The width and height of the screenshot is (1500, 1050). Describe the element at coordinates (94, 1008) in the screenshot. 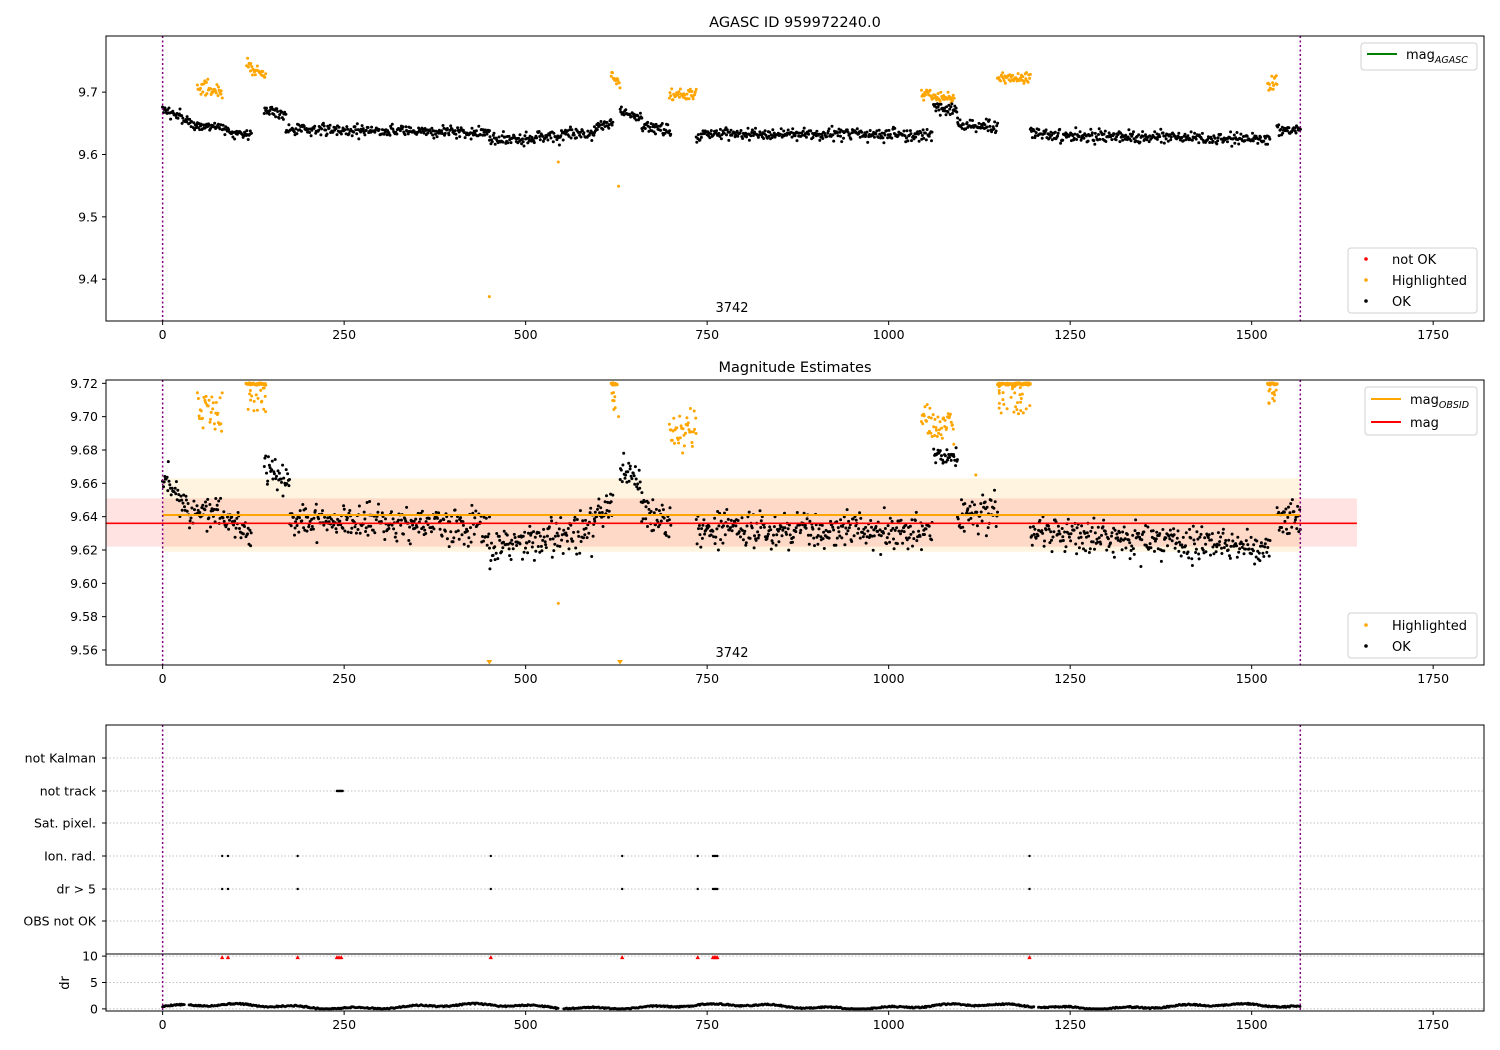

I see `dr-ytick-label: 0` at that location.